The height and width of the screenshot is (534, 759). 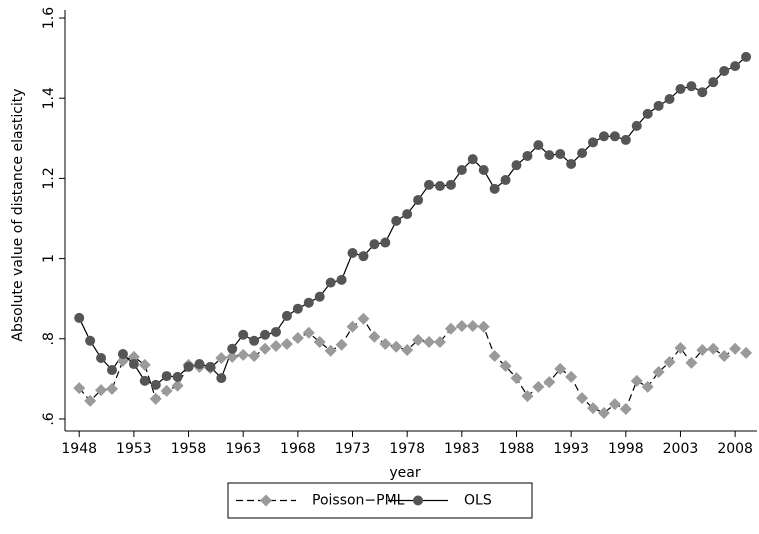 I want to click on legend-label: Poisson−PML, so click(x=358, y=501).